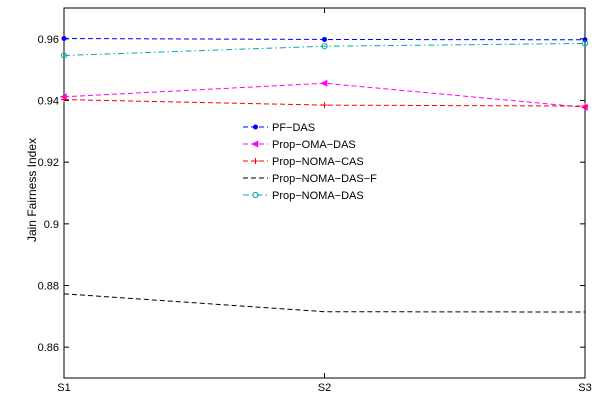  I want to click on data-point-s2-s2, so click(324, 83).